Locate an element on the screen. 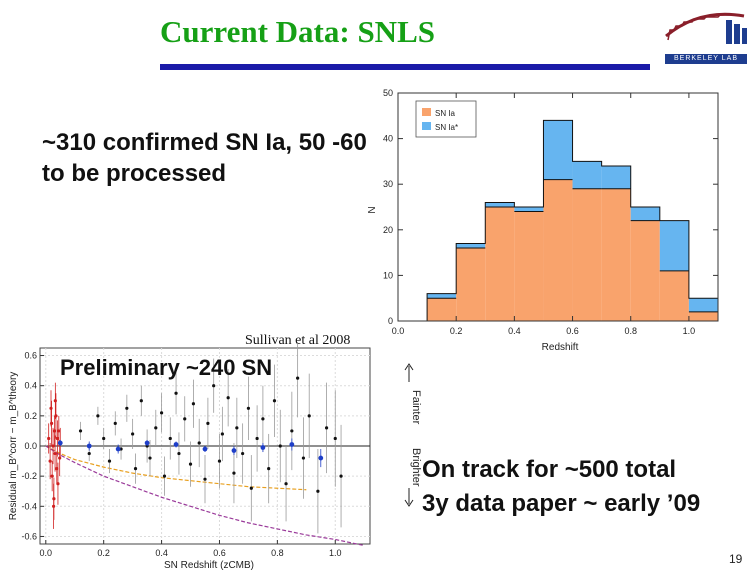 The height and width of the screenshot is (576, 756). hist-ytick-label: 10 is located at coordinates (388, 275).